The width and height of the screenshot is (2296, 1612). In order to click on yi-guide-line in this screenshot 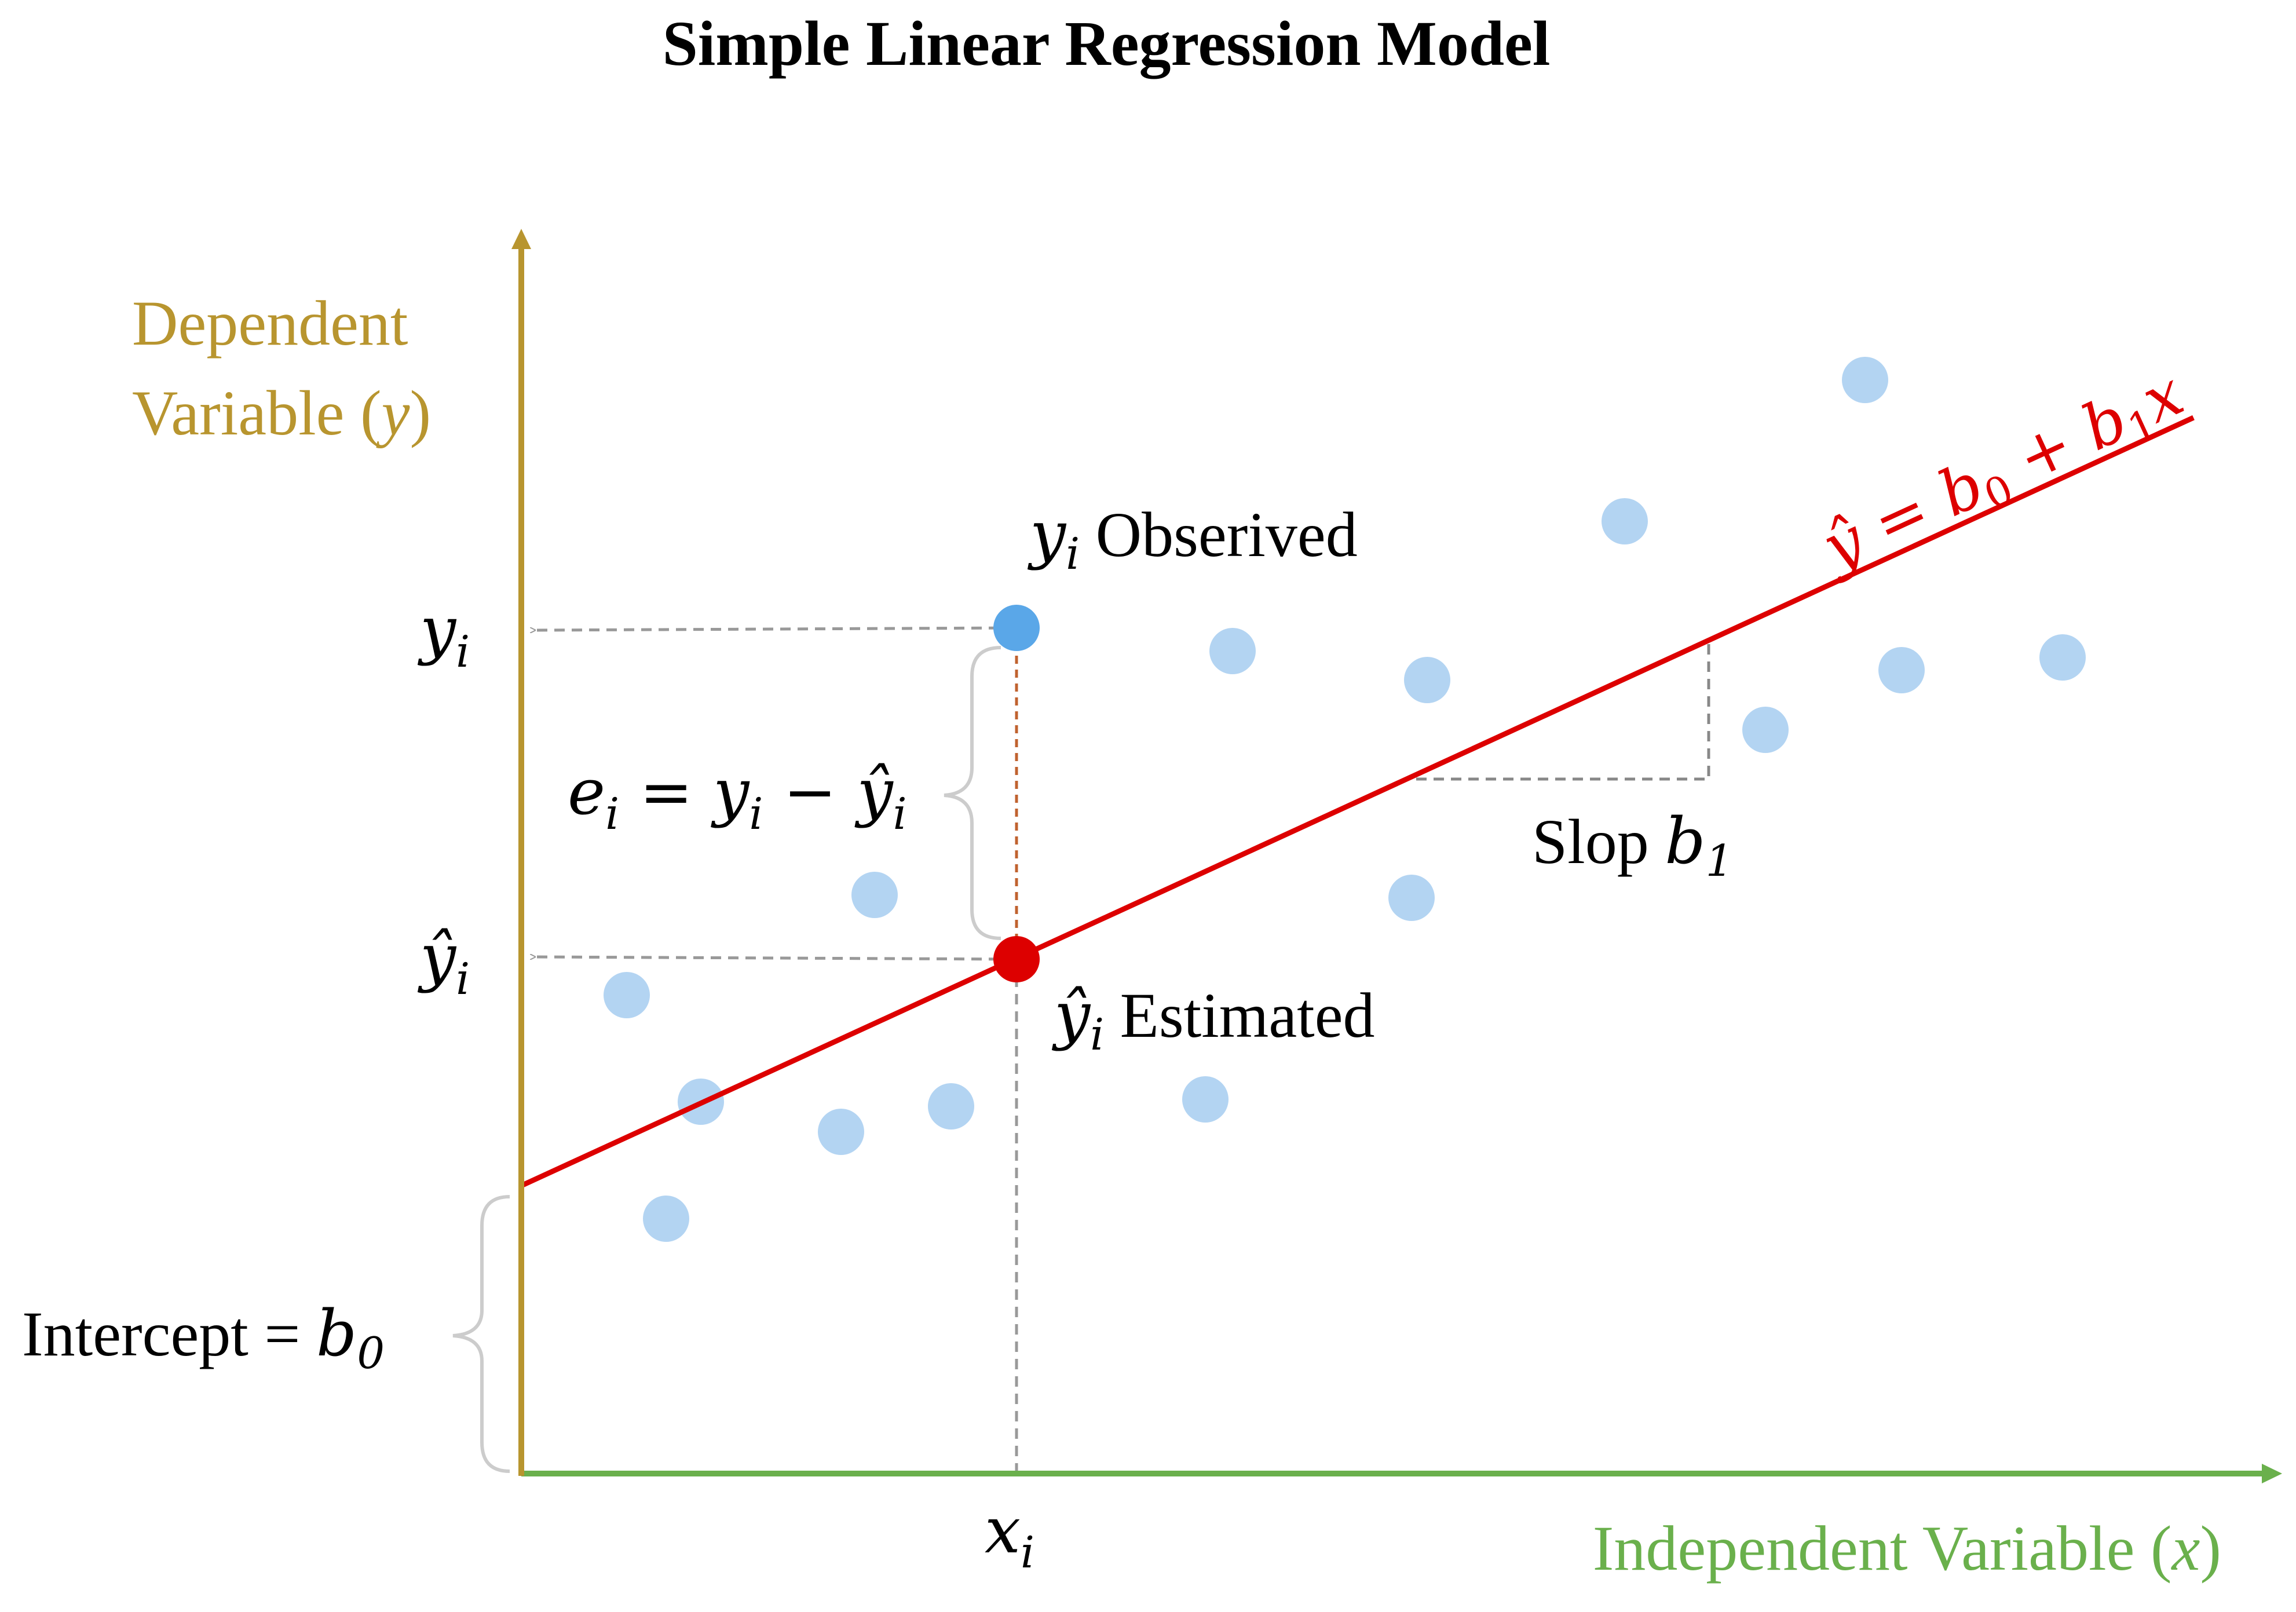, I will do `click(776, 628)`.